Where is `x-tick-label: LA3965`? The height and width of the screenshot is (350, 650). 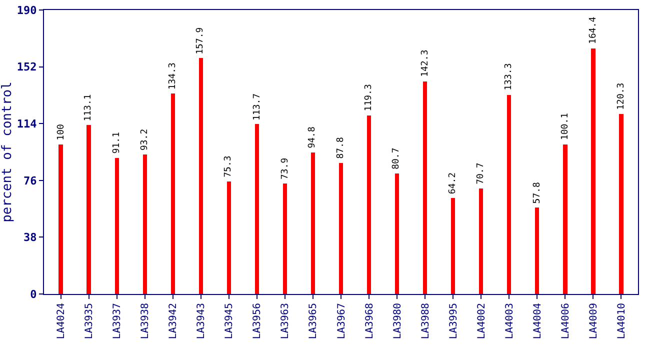 x-tick-label: LA3965 is located at coordinates (314, 321).